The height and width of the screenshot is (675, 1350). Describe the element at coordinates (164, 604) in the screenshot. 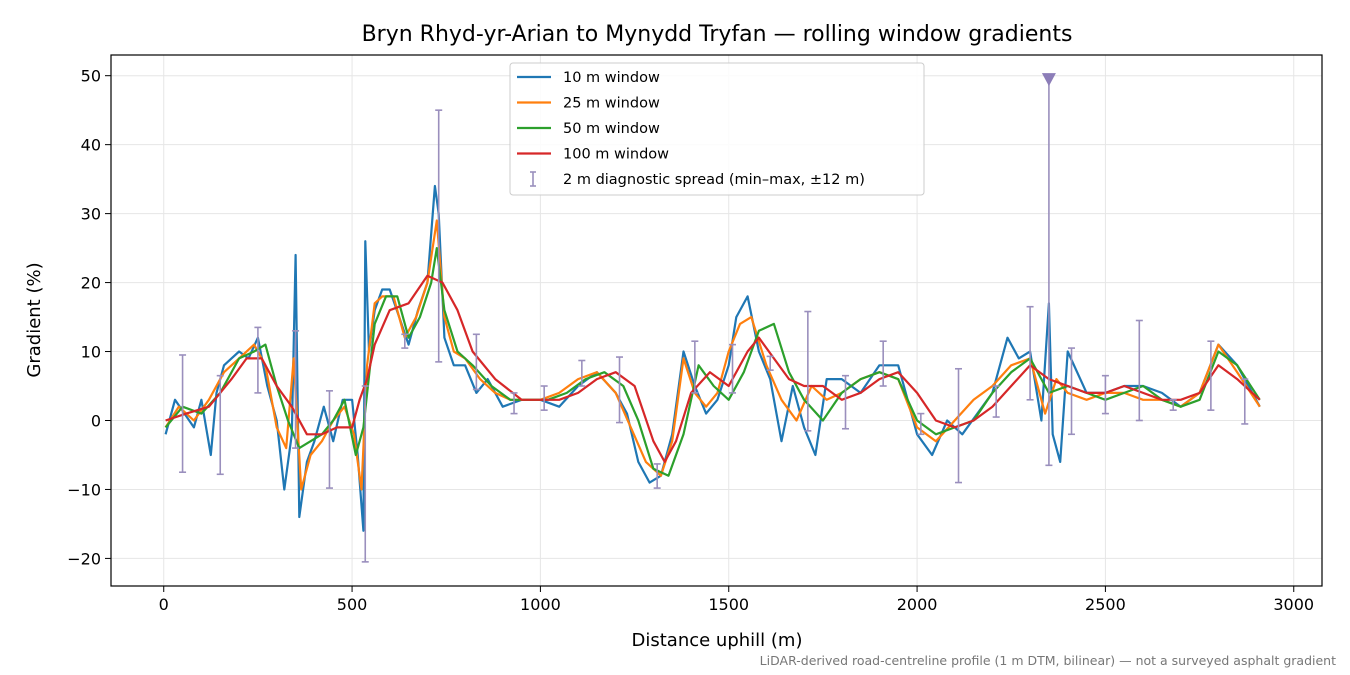

I see `x-tick-label: 0` at that location.